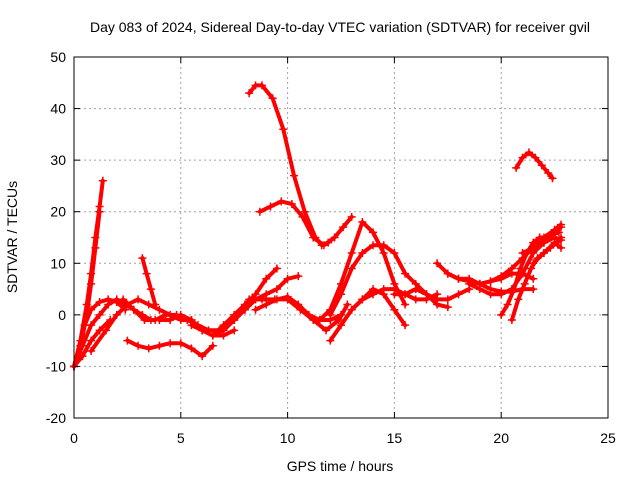 The width and height of the screenshot is (640, 480). What do you see at coordinates (58, 160) in the screenshot?
I see `y-tick-label: 30` at bounding box center [58, 160].